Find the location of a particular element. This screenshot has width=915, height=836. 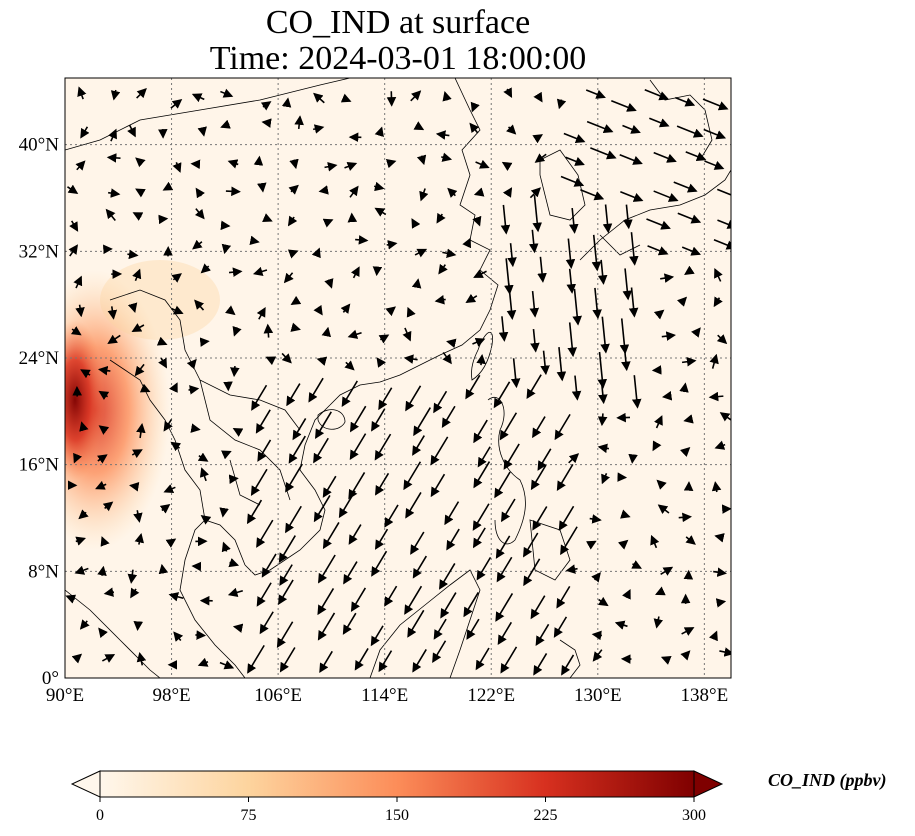

longitude-tick-labels: 90°E 98°E 106°E 114°E 122°E 130°E 138°E is located at coordinates (387, 695).